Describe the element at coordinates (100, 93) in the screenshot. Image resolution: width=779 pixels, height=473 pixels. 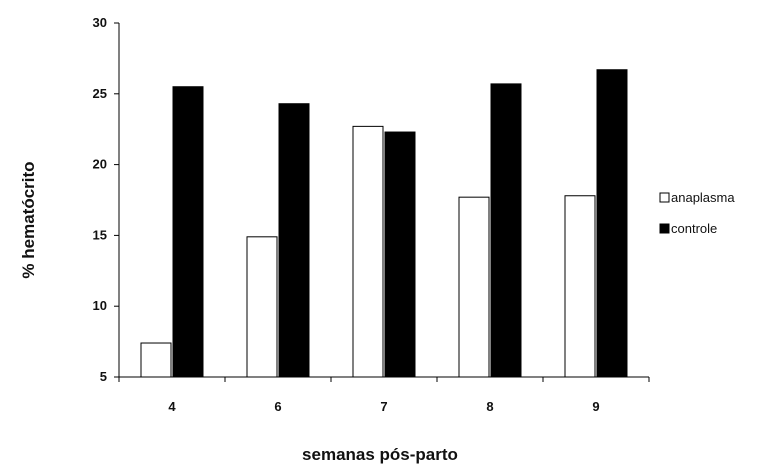
I see `y-tick-label: 25` at that location.